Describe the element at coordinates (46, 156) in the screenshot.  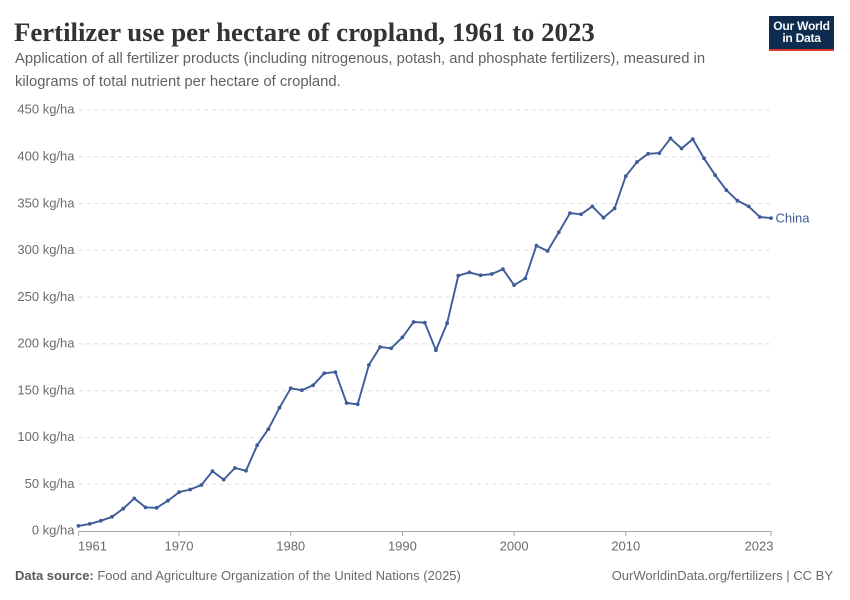
I see `svg-text: 400 kg/ha` at that location.